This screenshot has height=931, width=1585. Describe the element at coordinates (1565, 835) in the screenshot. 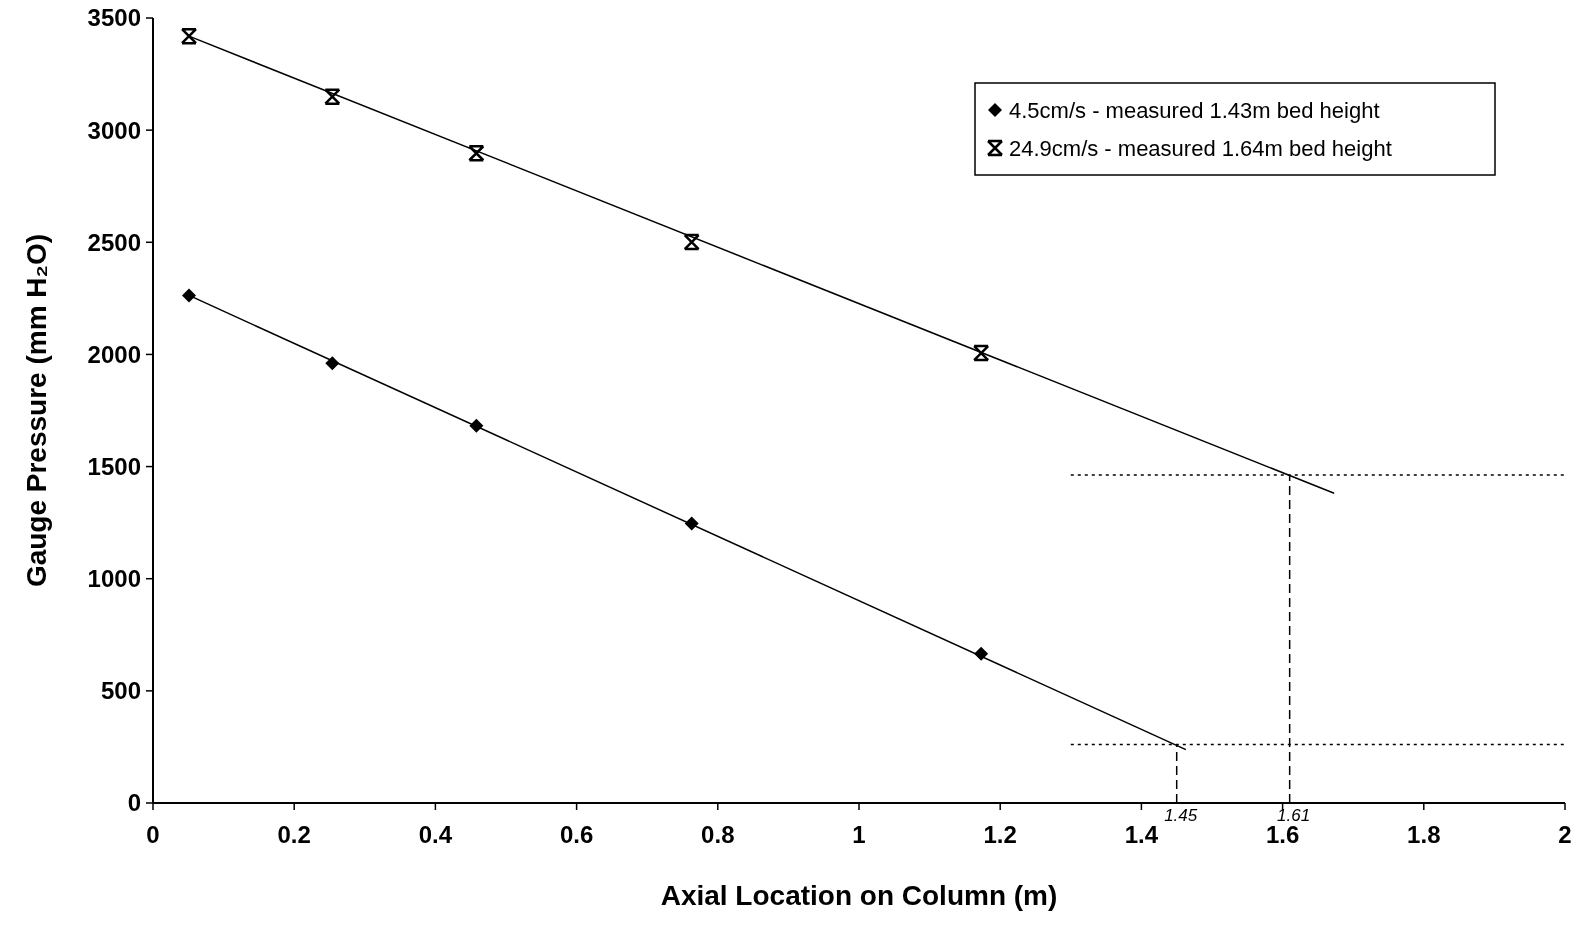

I see `x-tick-label: 2` at that location.